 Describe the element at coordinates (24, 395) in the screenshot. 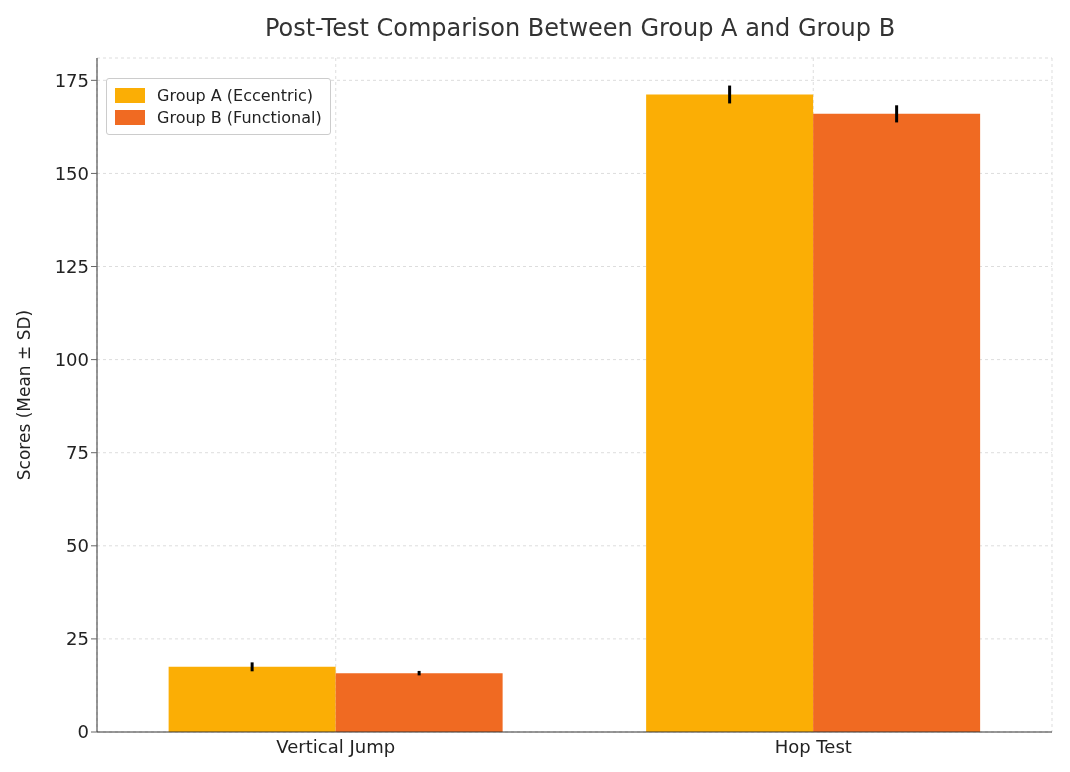

I see `y-axis-title: Scores (Mean ± SD)` at that location.